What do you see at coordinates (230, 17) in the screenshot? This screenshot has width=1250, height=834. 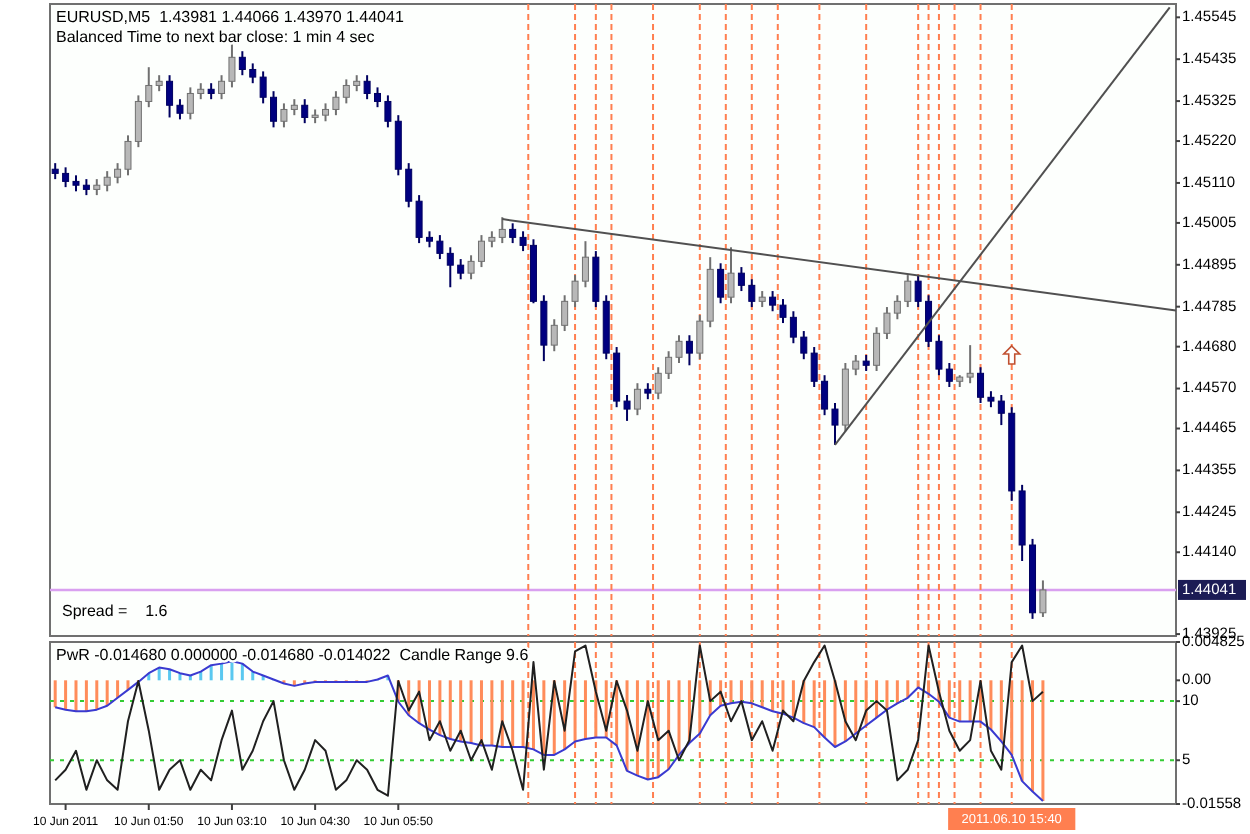 I see `chart-title: EURUSD,M5 1.43981 1.44066 1.43970 1.44041` at bounding box center [230, 17].